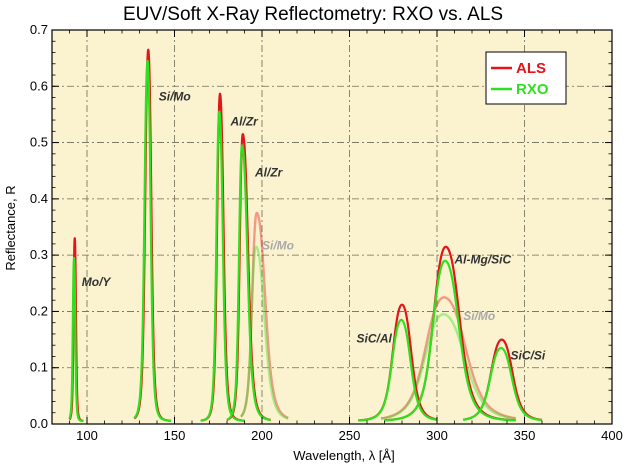  What do you see at coordinates (483, 260) in the screenshot?
I see `peak-label-6: Al-Mg/SiC` at bounding box center [483, 260].